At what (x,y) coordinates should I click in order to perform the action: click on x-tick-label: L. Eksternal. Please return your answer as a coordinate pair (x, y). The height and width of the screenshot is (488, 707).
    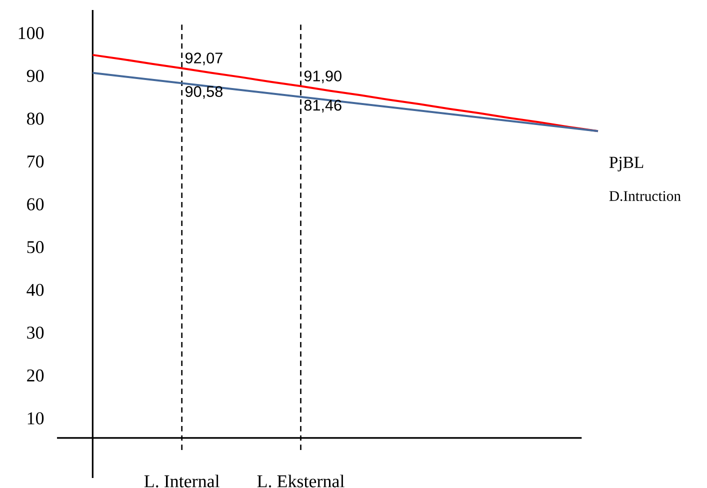
    Looking at the image, I should click on (300, 481).